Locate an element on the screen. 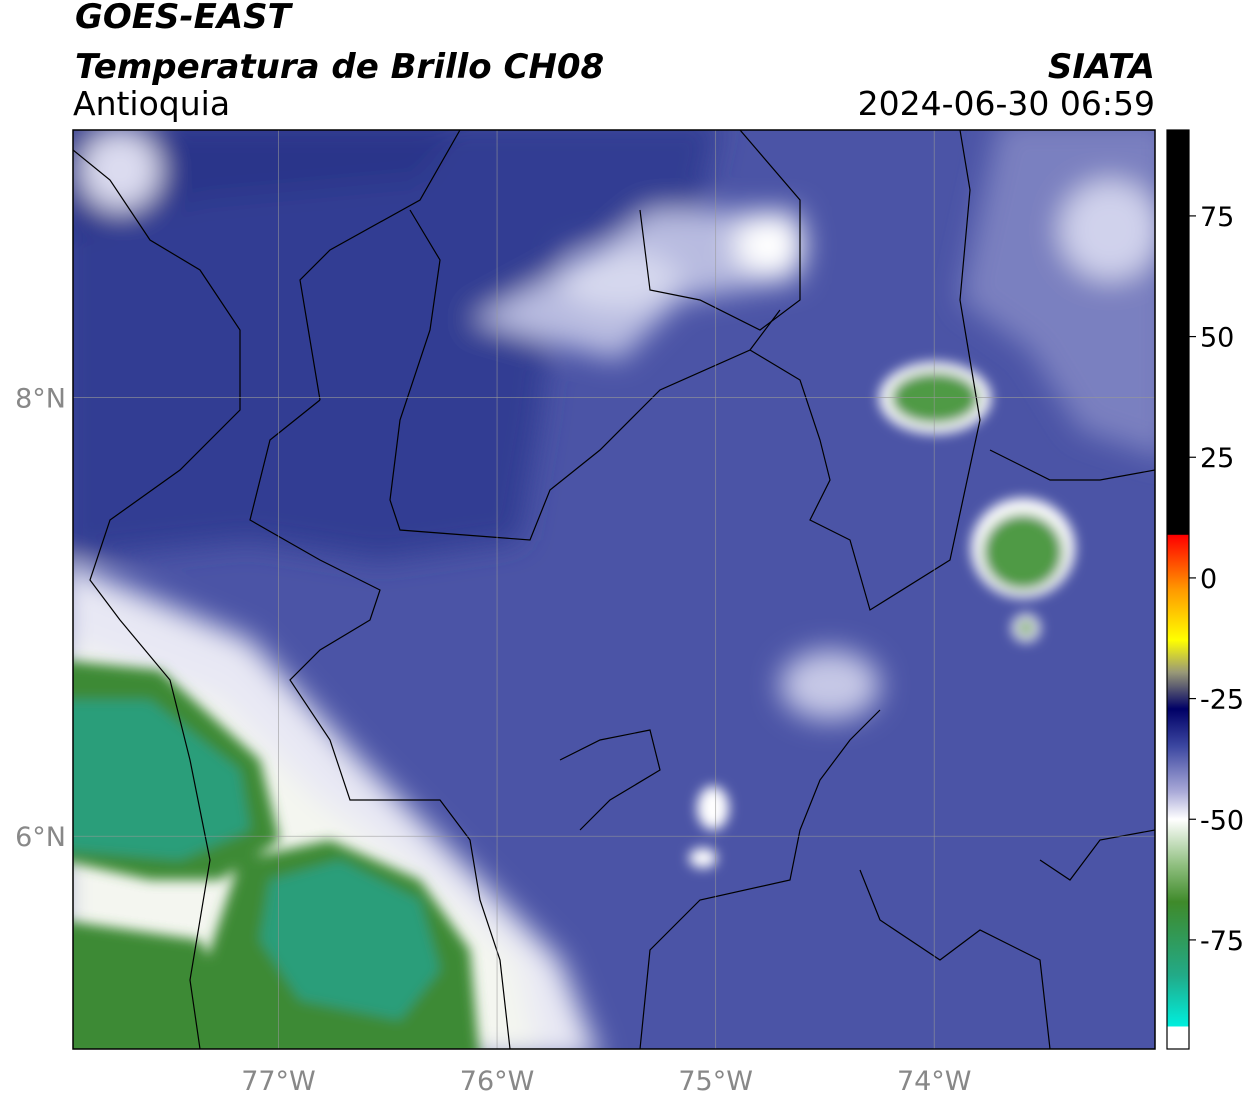 This screenshot has width=1252, height=1099. lon-tick-label: 74°W is located at coordinates (934, 1081).